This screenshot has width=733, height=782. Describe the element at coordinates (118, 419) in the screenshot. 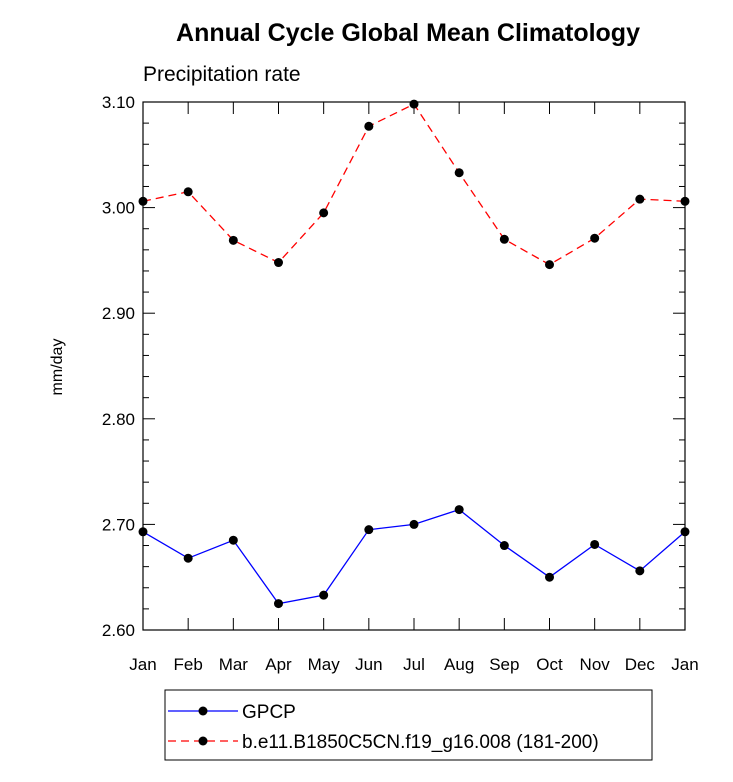

I see `y-tick-label: 2.80` at that location.